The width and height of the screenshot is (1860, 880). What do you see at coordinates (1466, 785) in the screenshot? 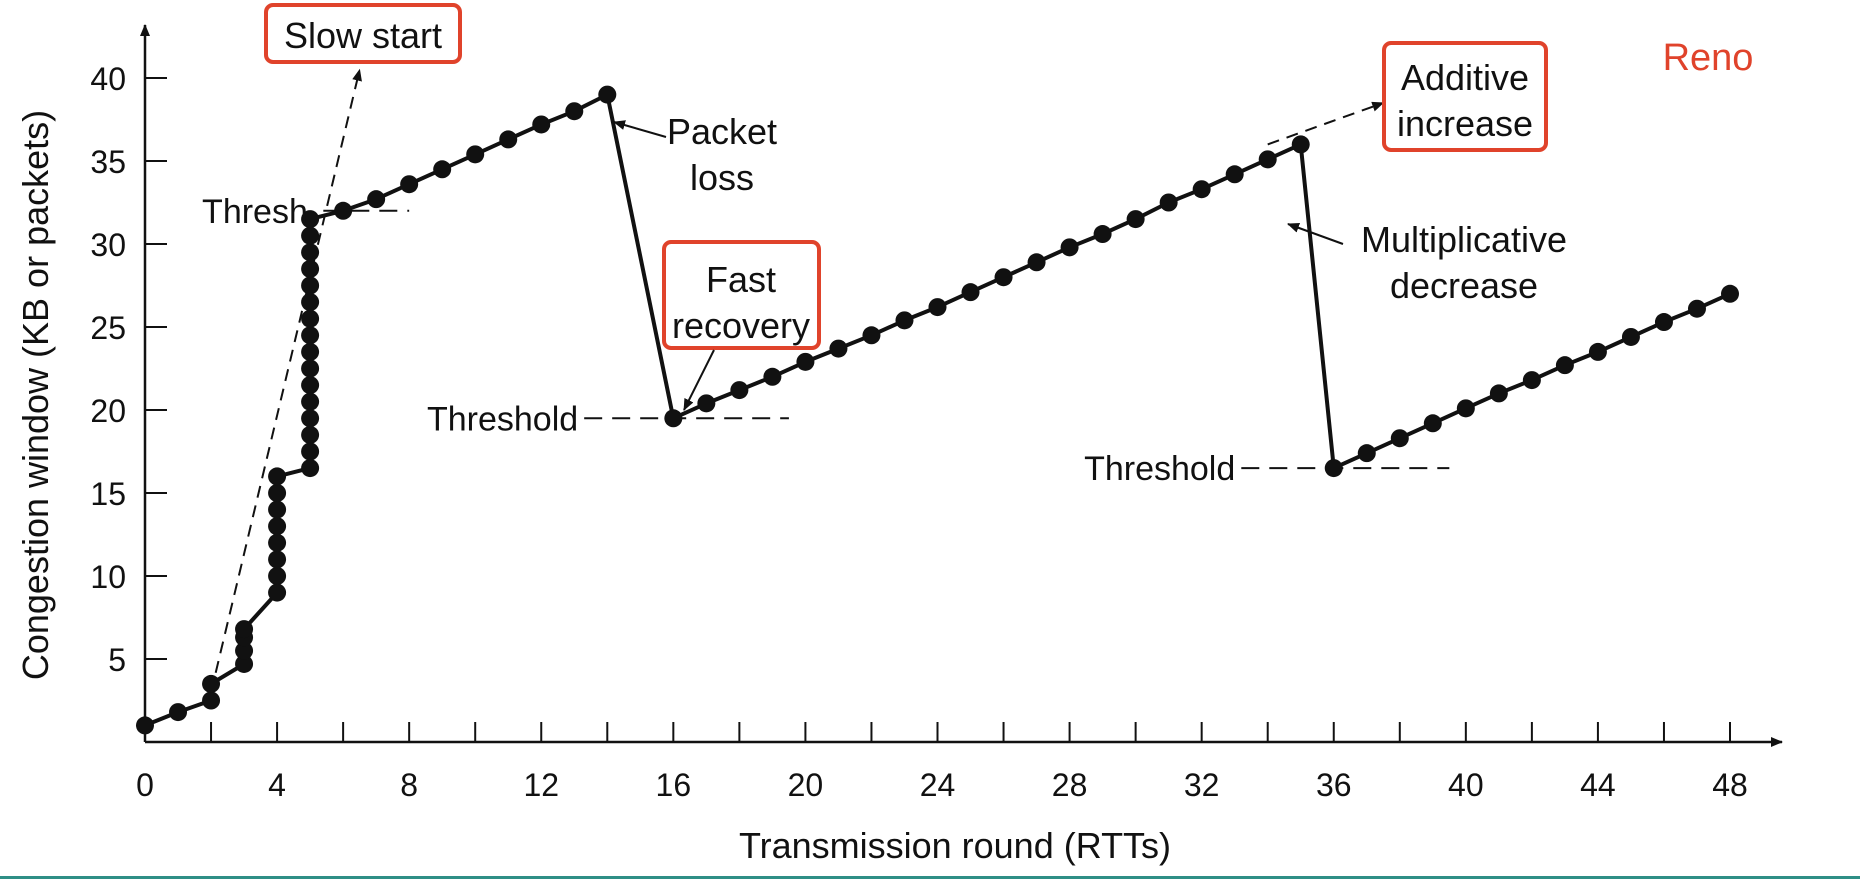
I see `x-tick-label: 40` at bounding box center [1466, 785].